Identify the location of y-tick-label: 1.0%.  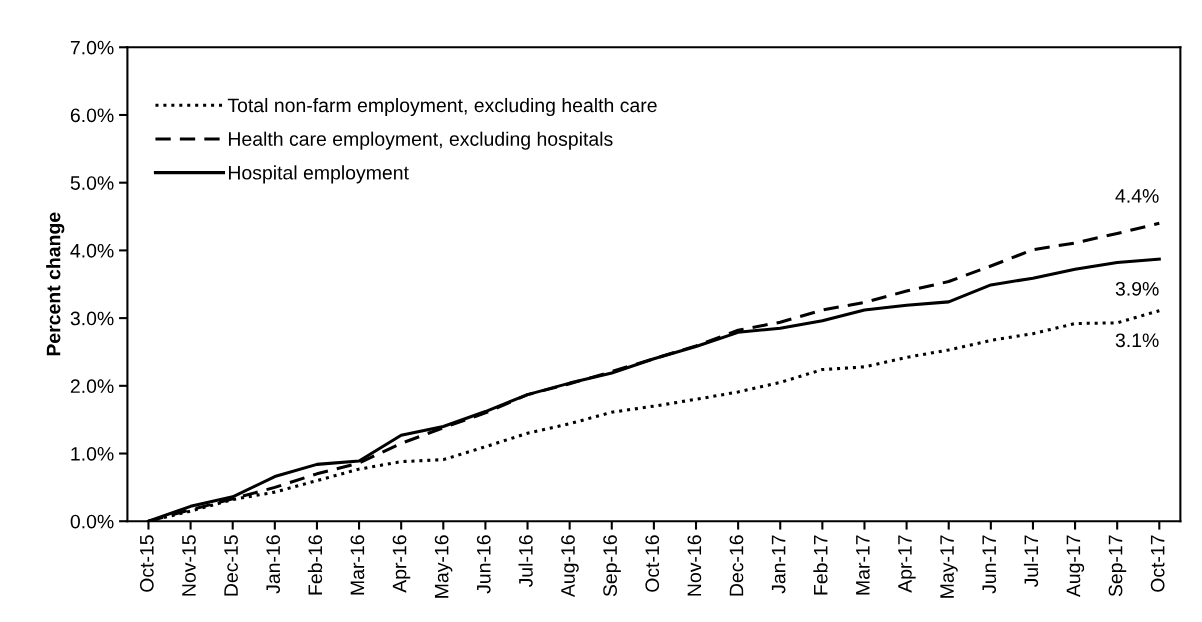
(92, 453).